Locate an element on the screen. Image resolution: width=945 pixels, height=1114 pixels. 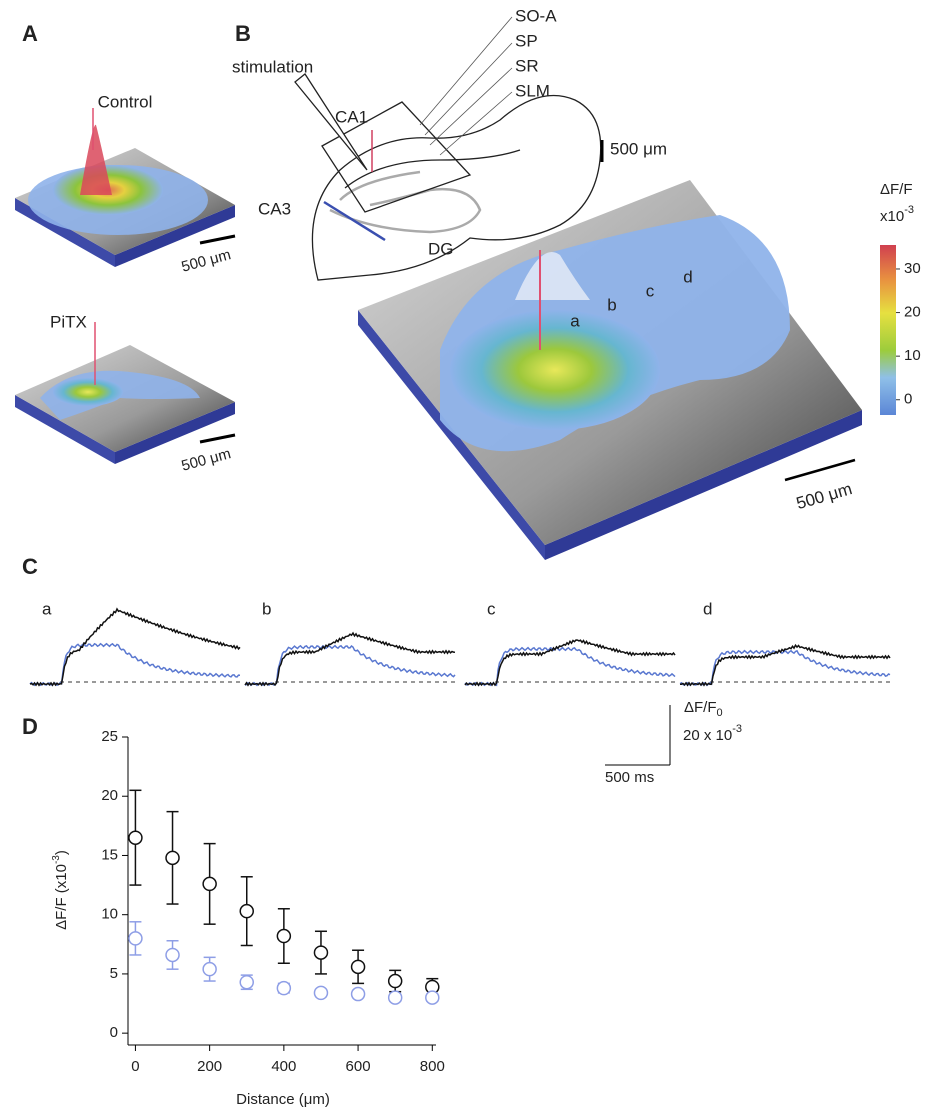
map-pitx is located at coordinates (125, 393).